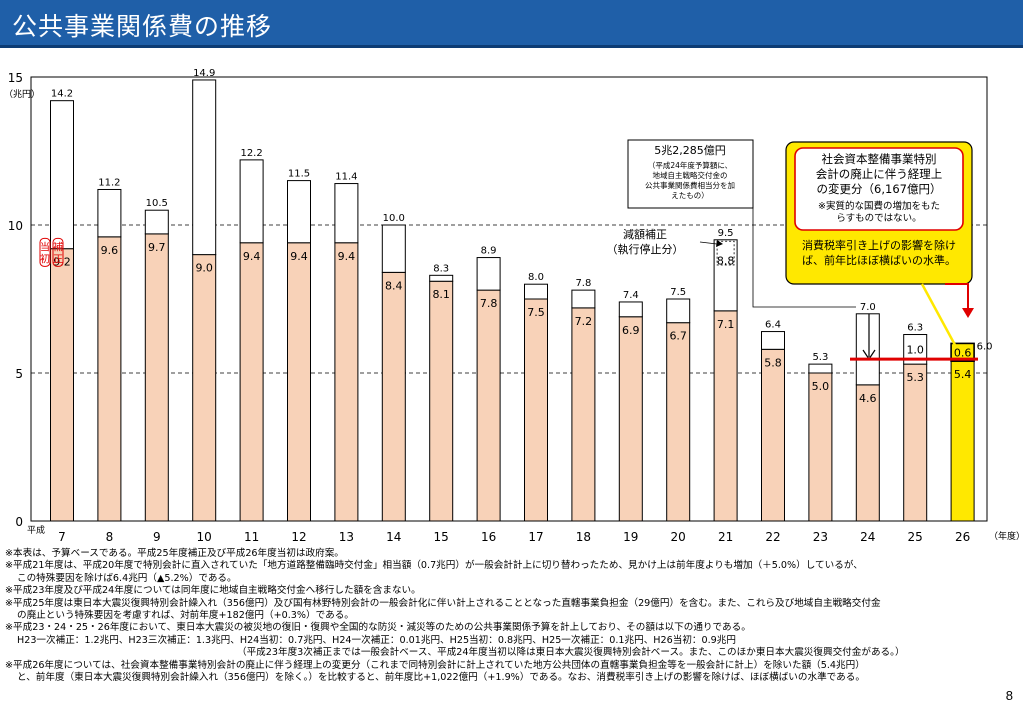 This screenshot has height=708, width=1023. I want to click on page-title: 公共事業関係費の推移, so click(142, 26).